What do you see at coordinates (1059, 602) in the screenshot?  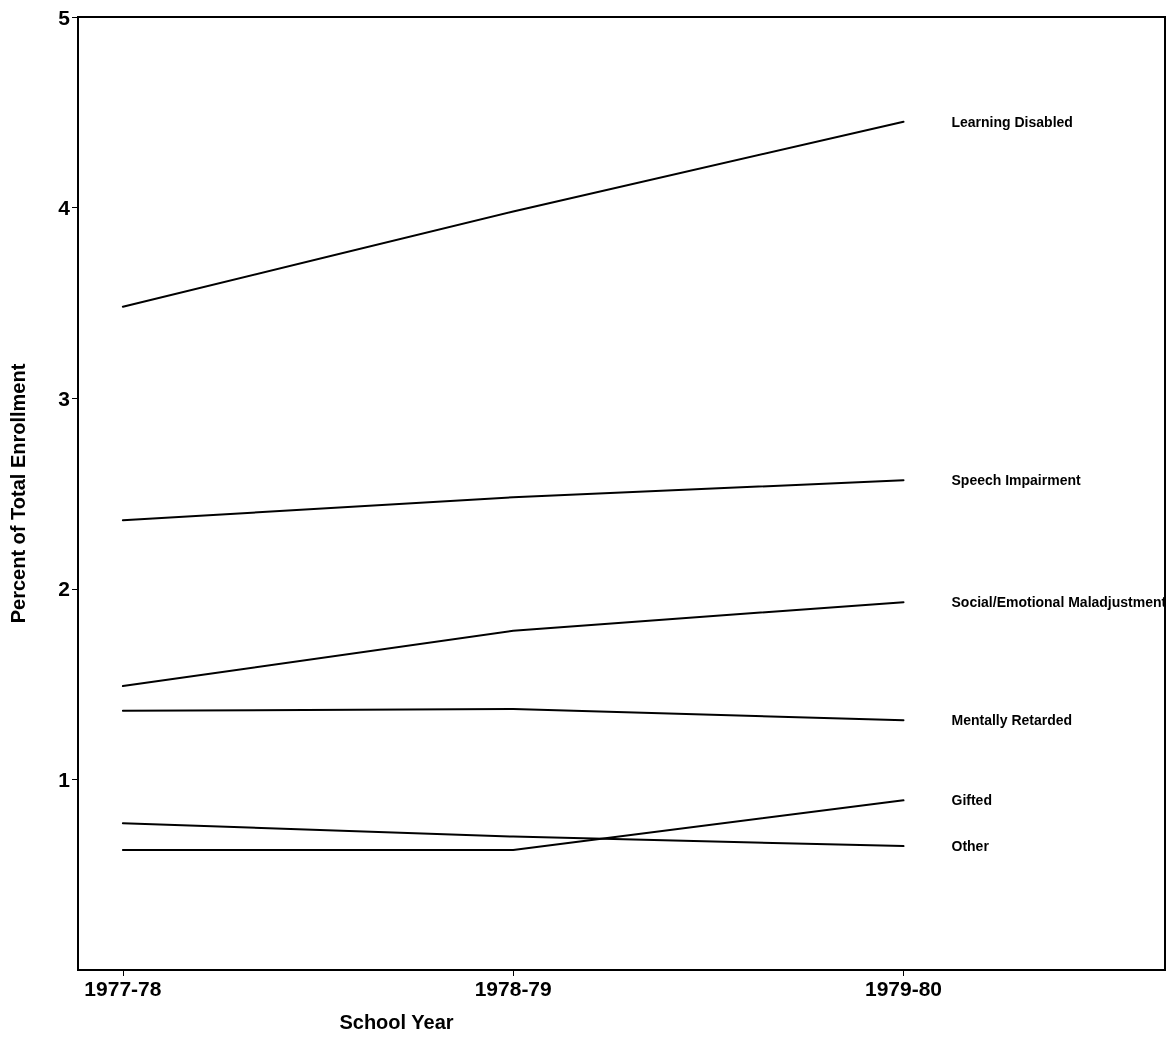 I see `text: Social/Emotional Maladjustment` at bounding box center [1059, 602].